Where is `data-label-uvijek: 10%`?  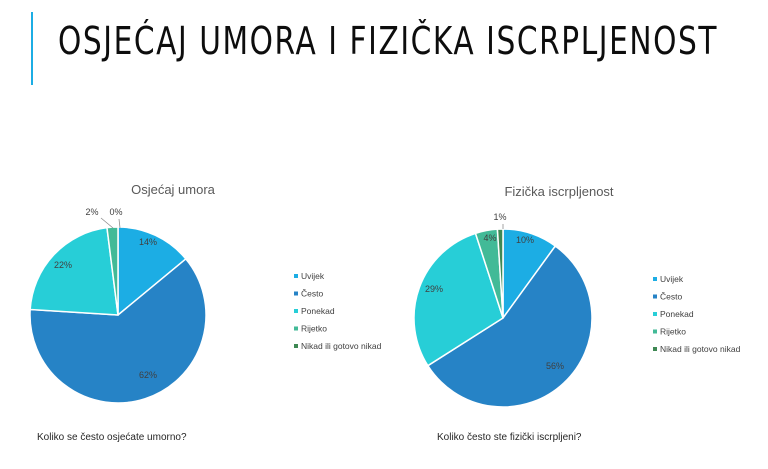 data-label-uvijek: 10% is located at coordinates (525, 240).